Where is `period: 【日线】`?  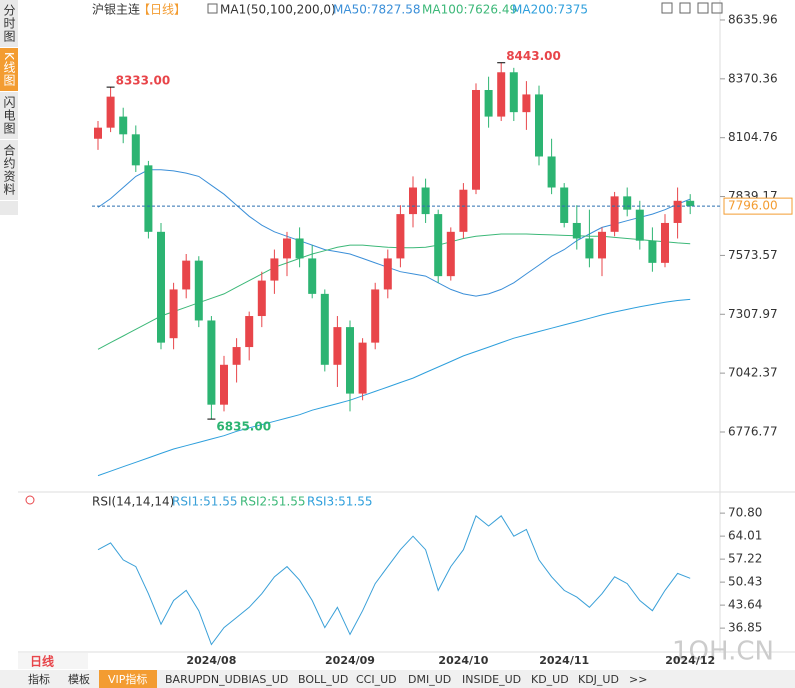
period: 【日线】 is located at coordinates (162, 10).